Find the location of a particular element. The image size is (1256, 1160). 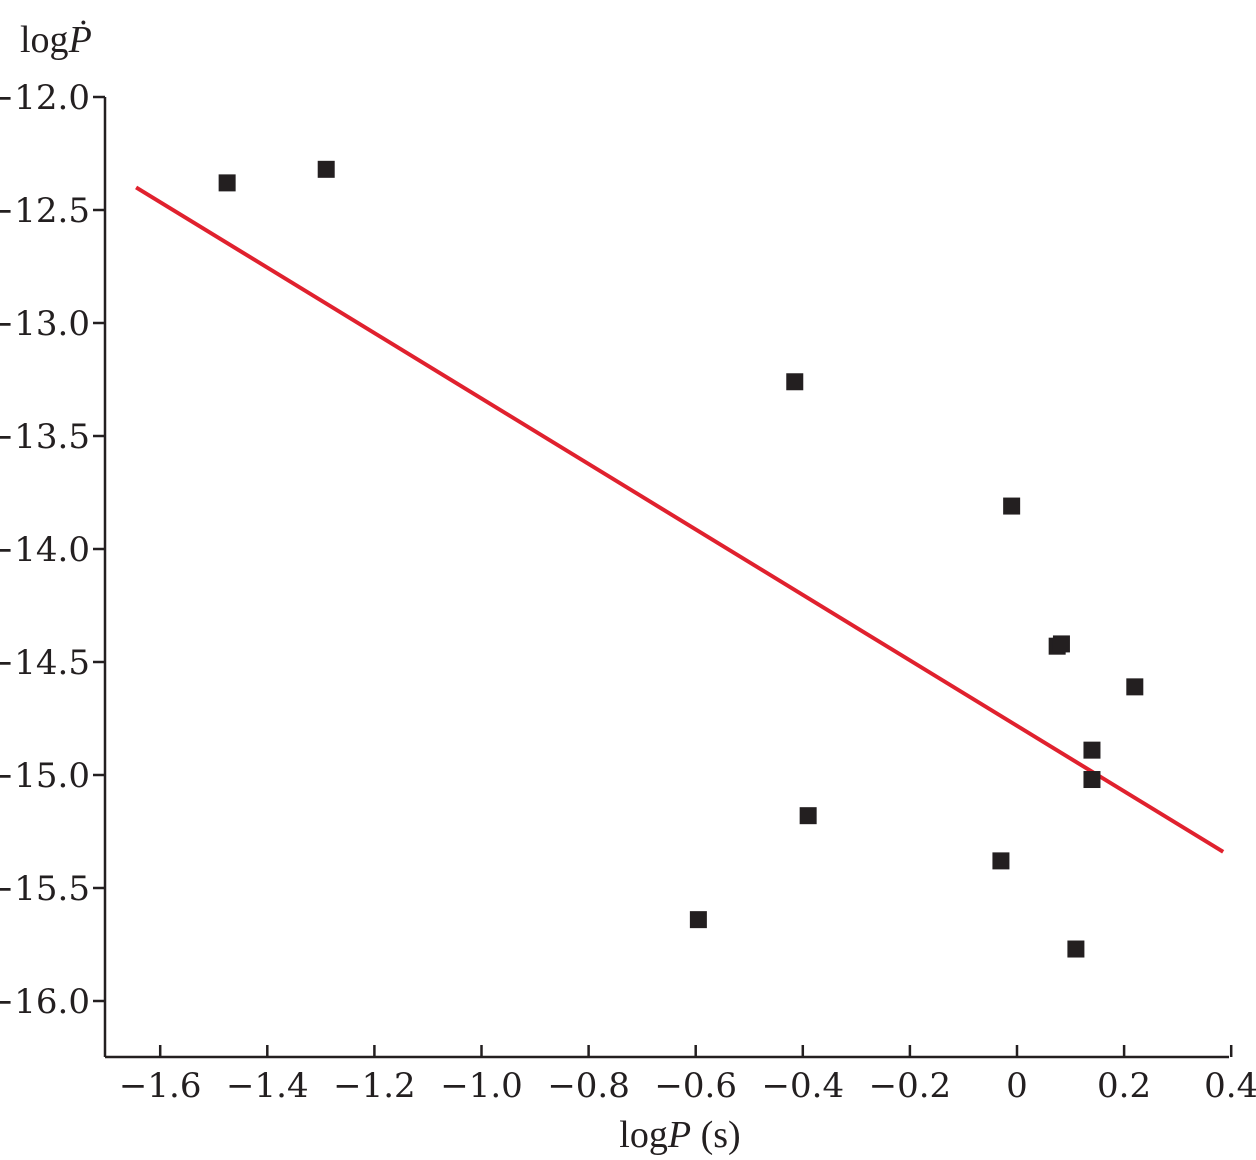

y-tick-label: −12.5 is located at coordinates (45, 211).